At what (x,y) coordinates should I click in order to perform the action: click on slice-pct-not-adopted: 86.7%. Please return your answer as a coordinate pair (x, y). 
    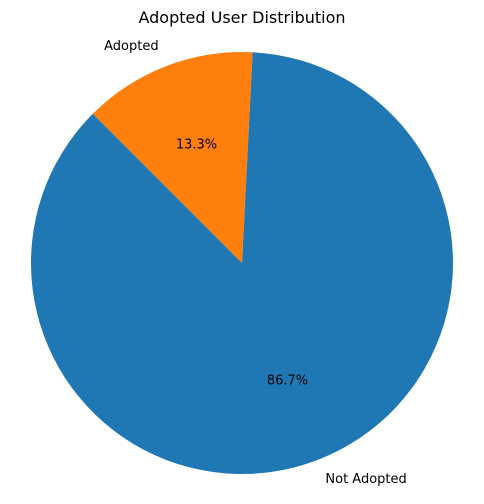
    Looking at the image, I should click on (287, 381).